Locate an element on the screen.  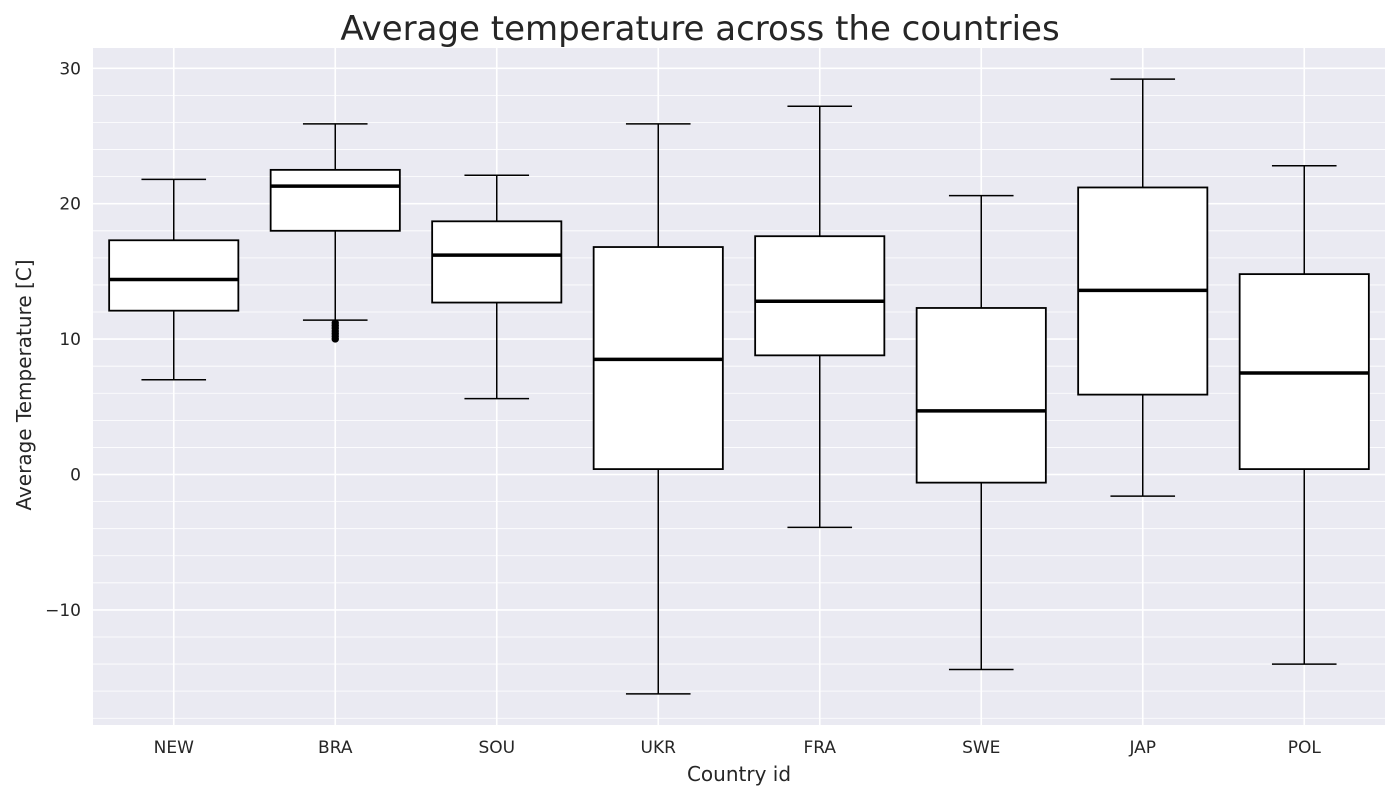
y-tick-label: 20 is located at coordinates (70, 205).